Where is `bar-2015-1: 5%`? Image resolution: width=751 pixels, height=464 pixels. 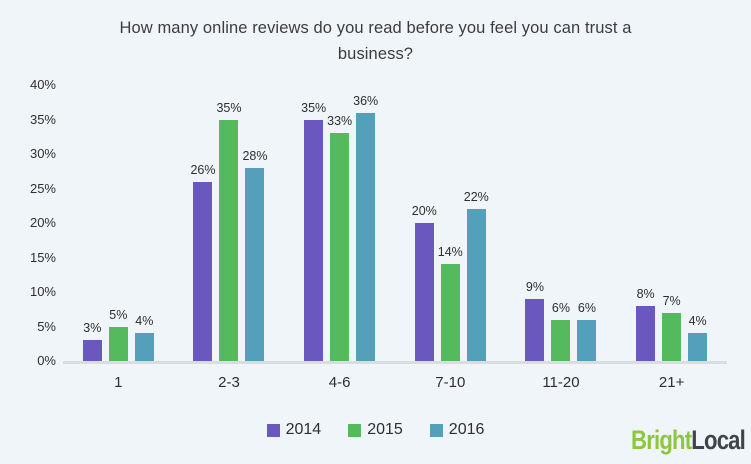 bar-2015-1: 5% is located at coordinates (118, 334).